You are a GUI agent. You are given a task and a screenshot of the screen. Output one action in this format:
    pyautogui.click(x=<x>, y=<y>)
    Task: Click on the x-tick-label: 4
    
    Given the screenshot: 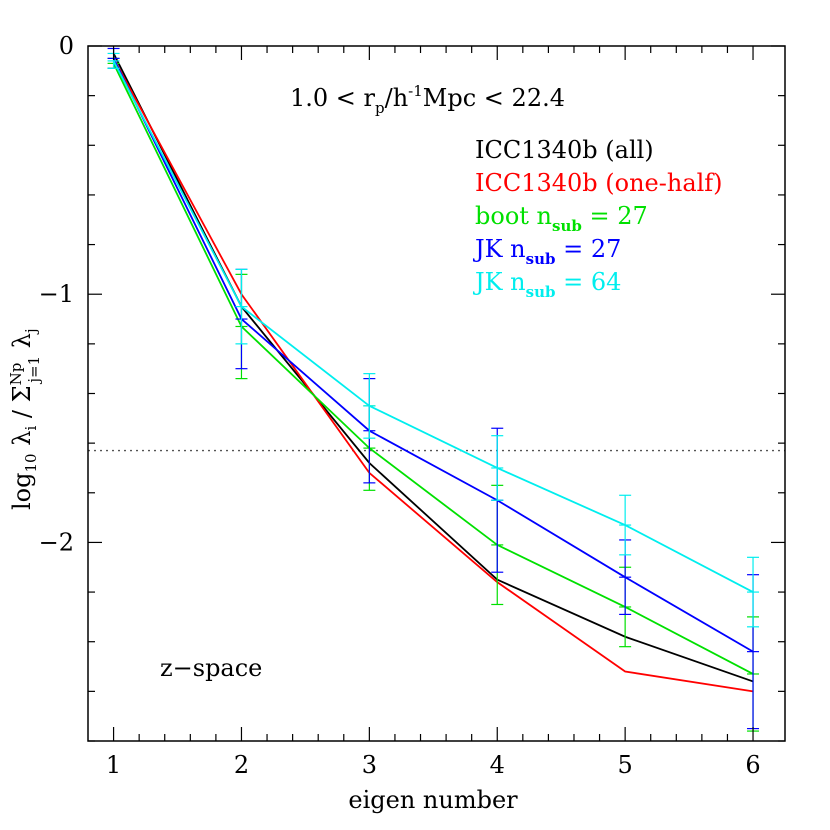 What is the action you would take?
    pyautogui.click(x=497, y=765)
    